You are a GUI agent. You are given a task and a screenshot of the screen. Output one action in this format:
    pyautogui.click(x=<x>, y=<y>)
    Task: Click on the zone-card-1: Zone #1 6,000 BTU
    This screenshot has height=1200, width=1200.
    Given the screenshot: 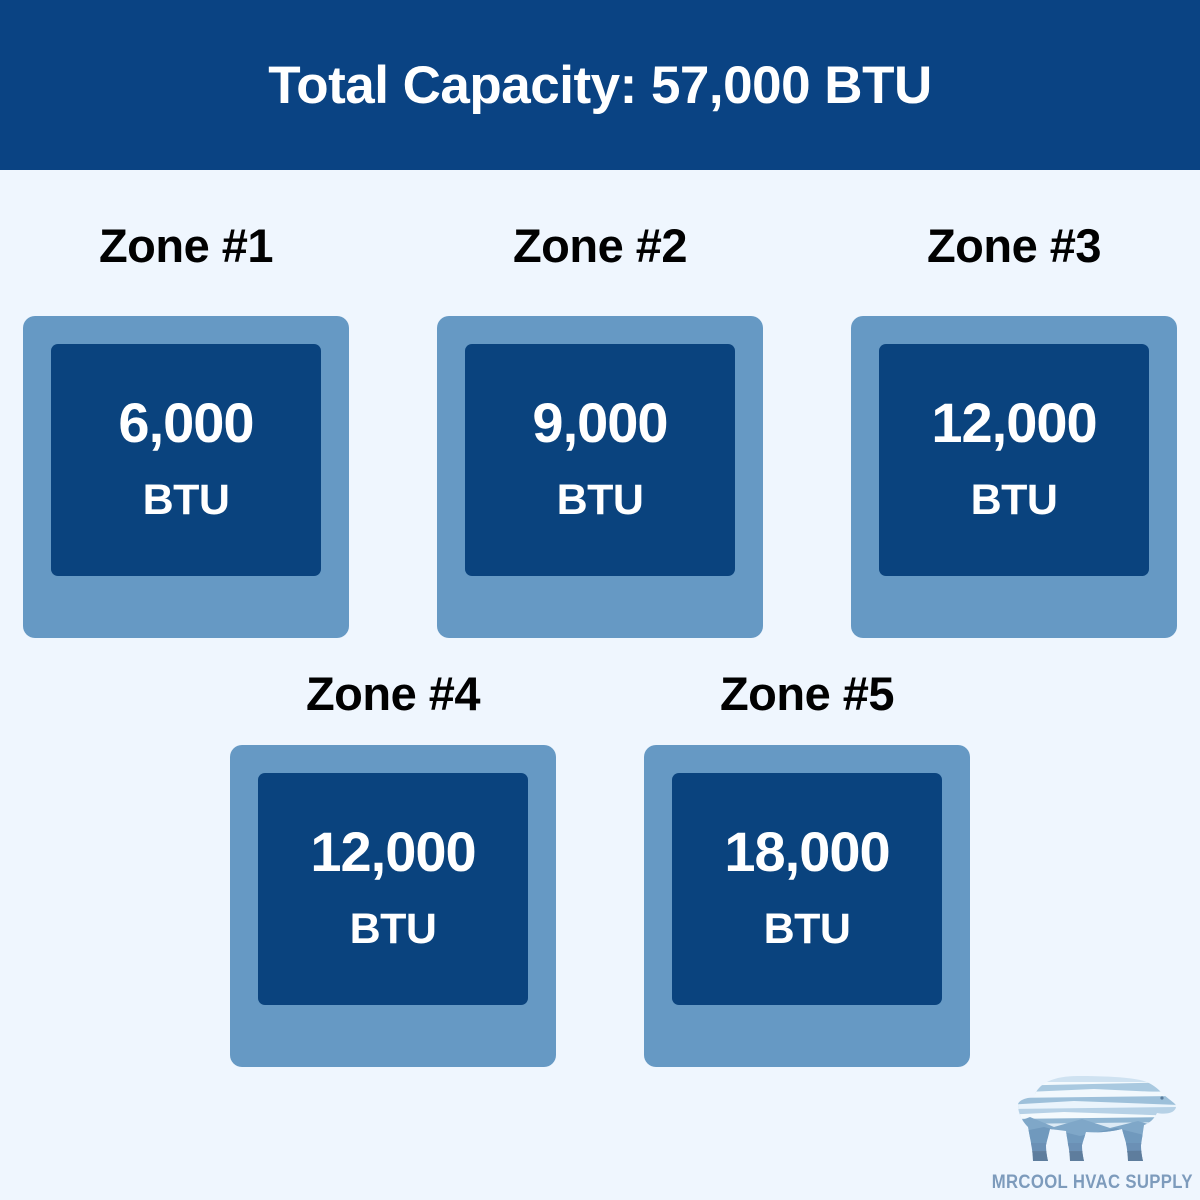 What is the action you would take?
    pyautogui.click(x=186, y=430)
    